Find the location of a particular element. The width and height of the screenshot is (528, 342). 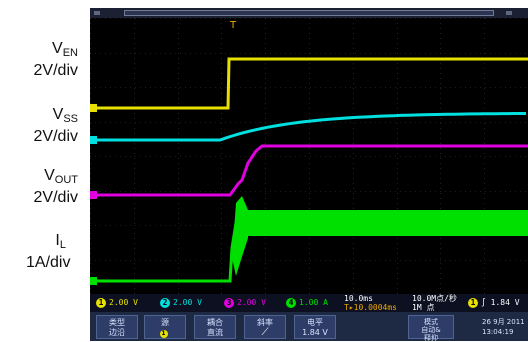

il-ripple-band is located at coordinates (380, 236).